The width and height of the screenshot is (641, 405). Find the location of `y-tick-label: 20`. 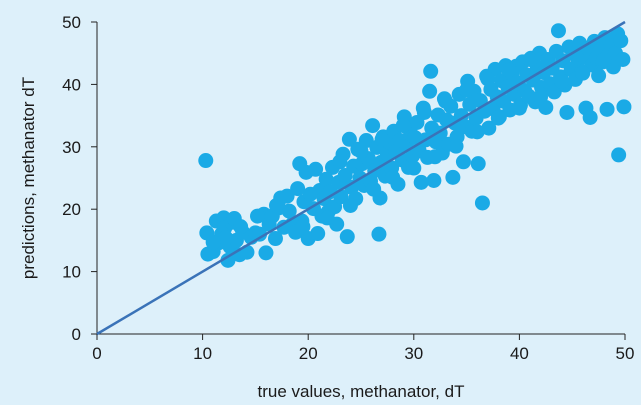

y-tick-label: 20 is located at coordinates (71, 209).